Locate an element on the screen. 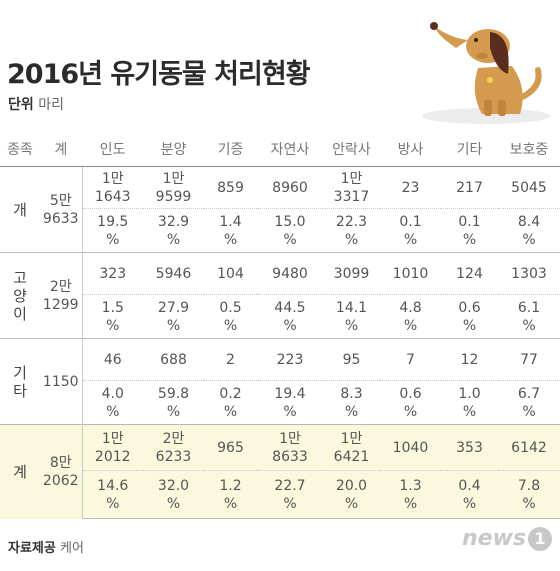 Image resolution: width=560 pixels, height=571 pixels. count-cell: 859 is located at coordinates (230, 187).